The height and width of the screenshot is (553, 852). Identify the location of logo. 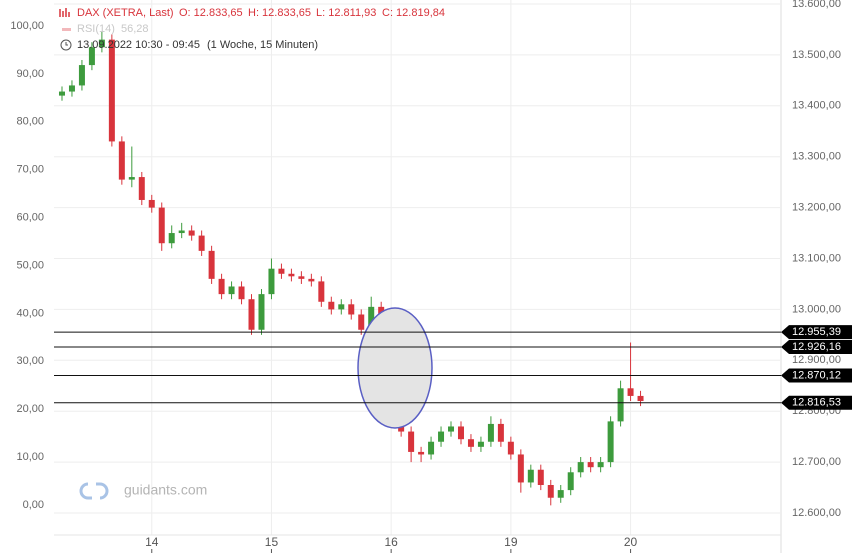
(94, 491).